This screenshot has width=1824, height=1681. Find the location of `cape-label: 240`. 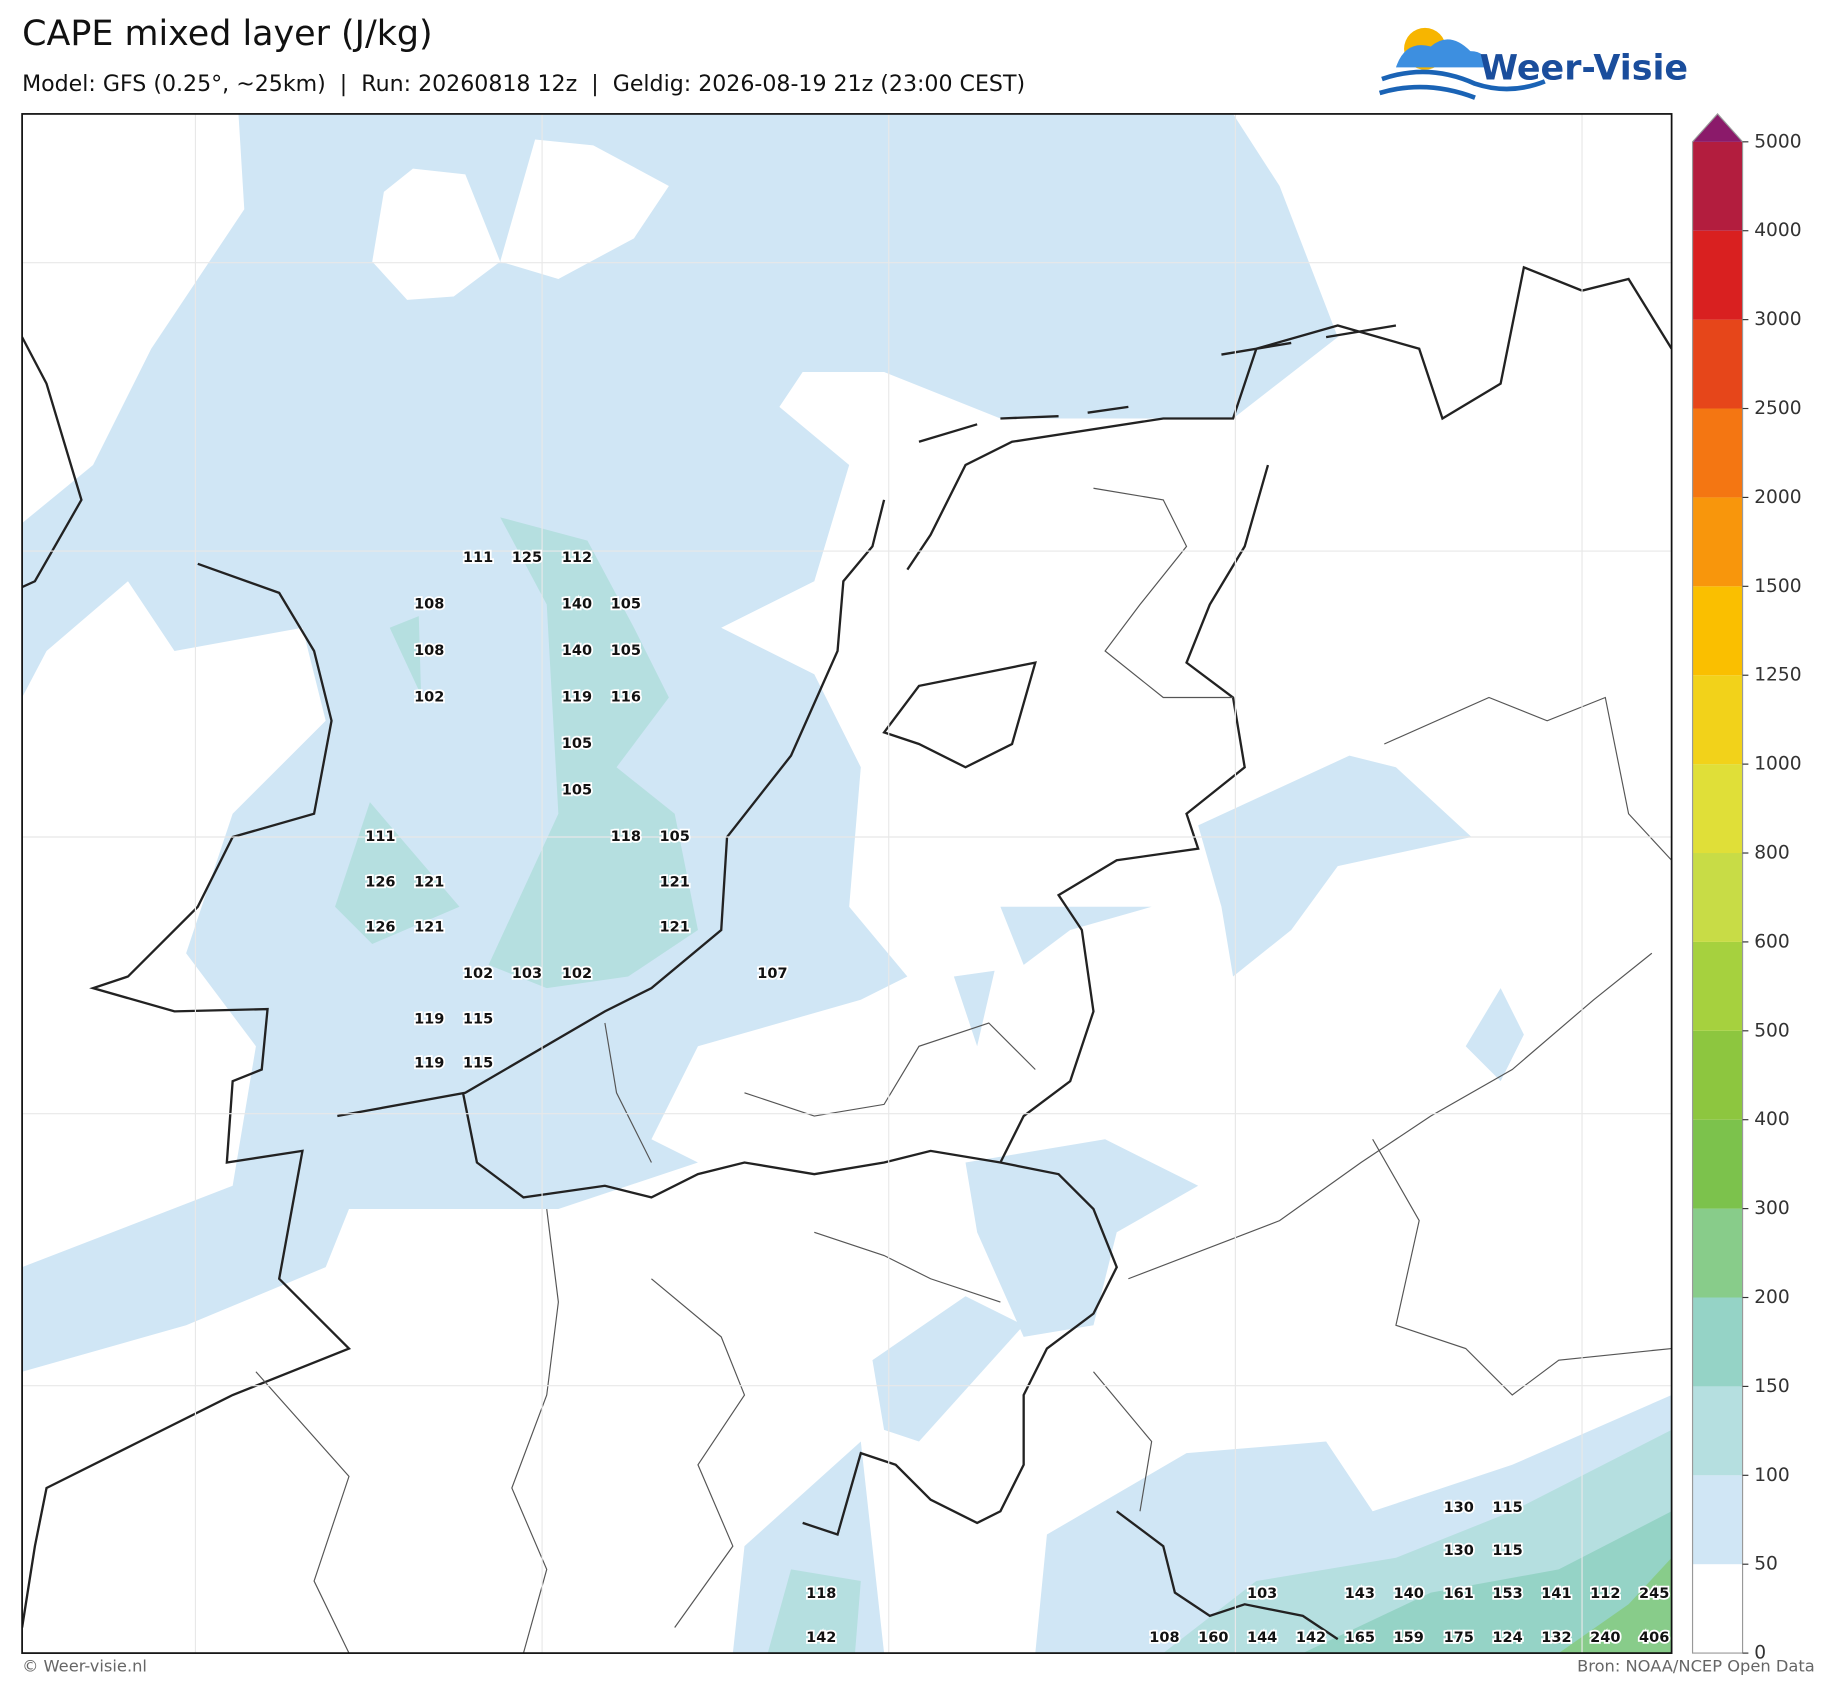

cape-label: 240 is located at coordinates (1605, 1638).